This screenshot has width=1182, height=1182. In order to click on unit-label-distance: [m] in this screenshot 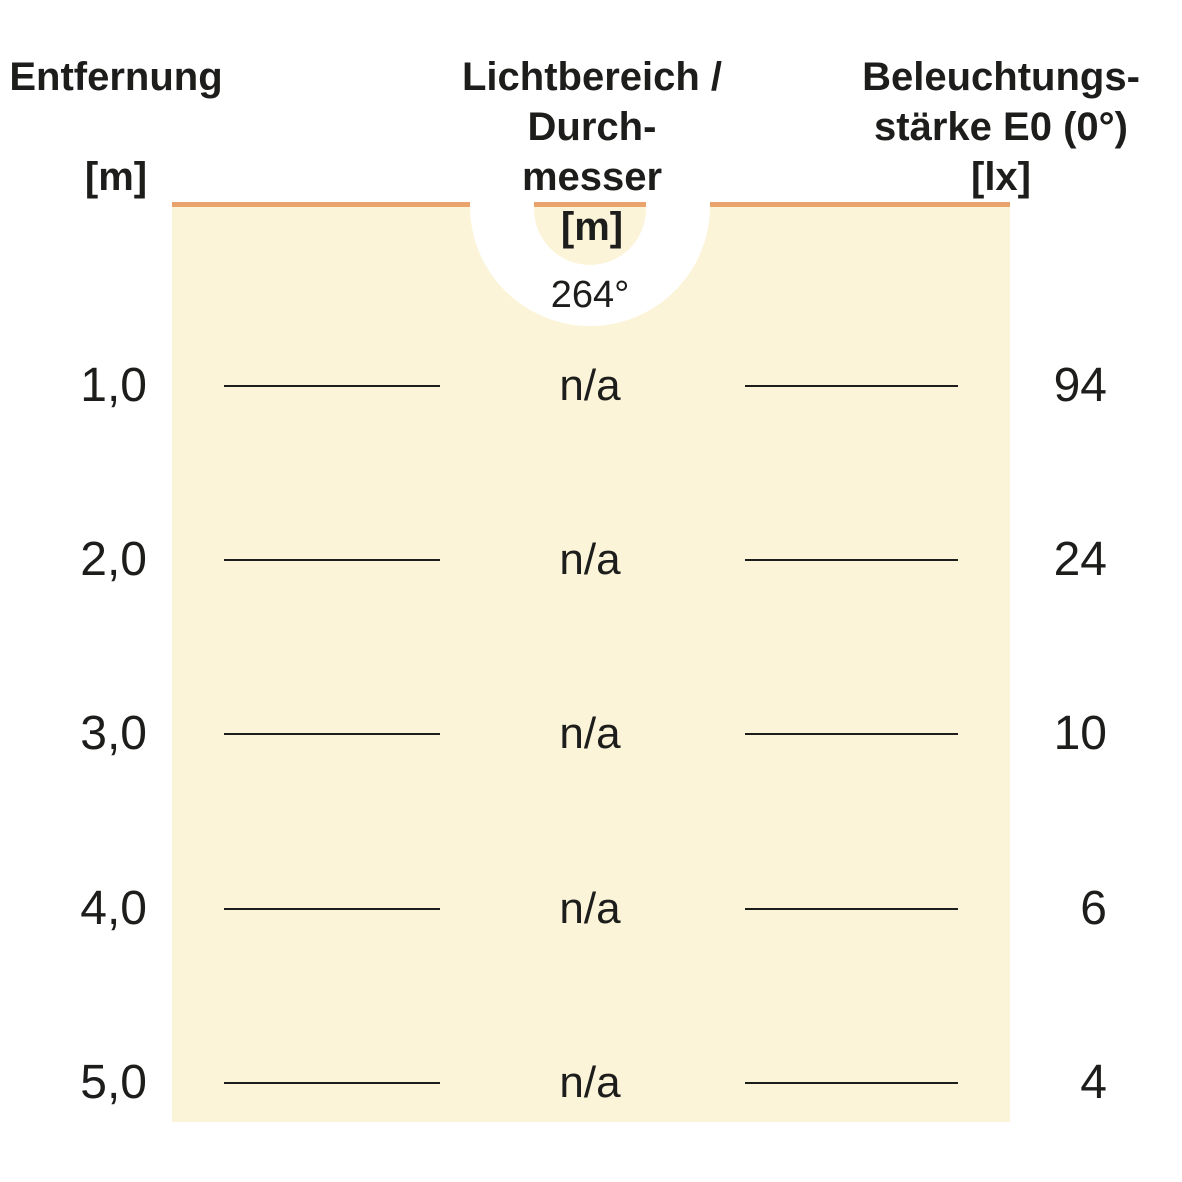, I will do `click(116, 177)`.